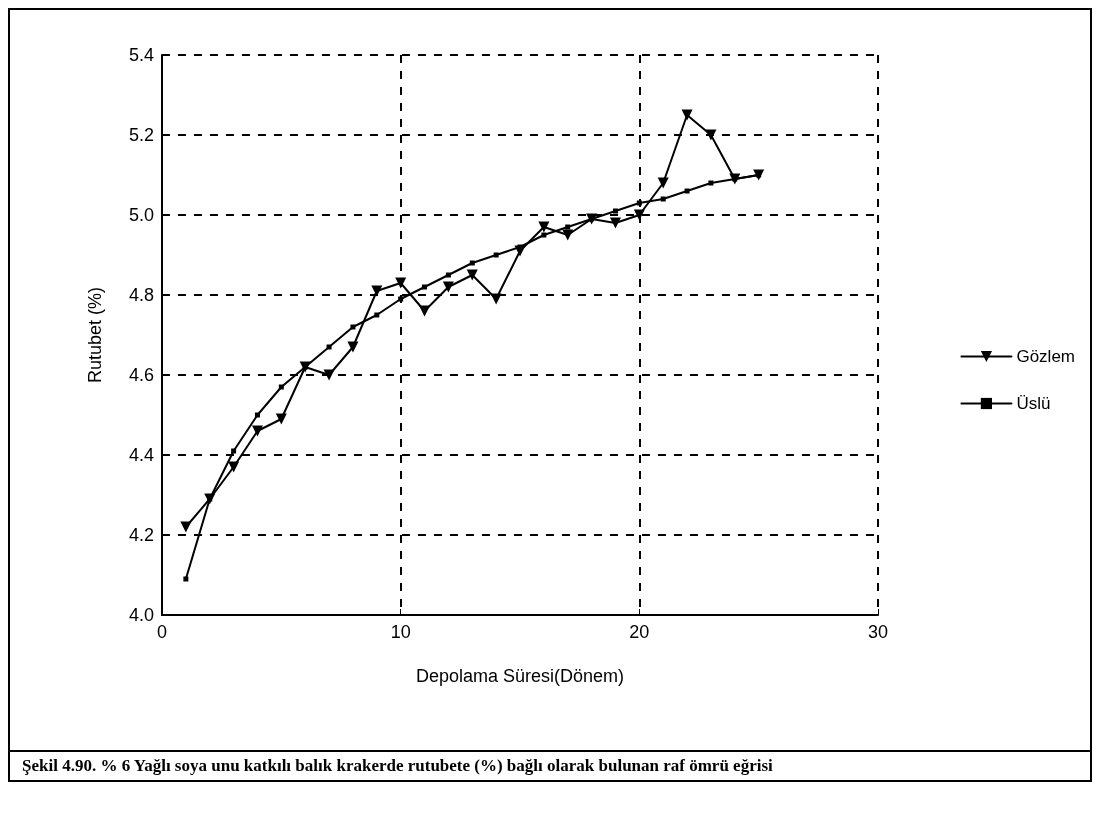  Describe the element at coordinates (141, 135) in the screenshot. I see `y-tick-label: 5.2` at that location.